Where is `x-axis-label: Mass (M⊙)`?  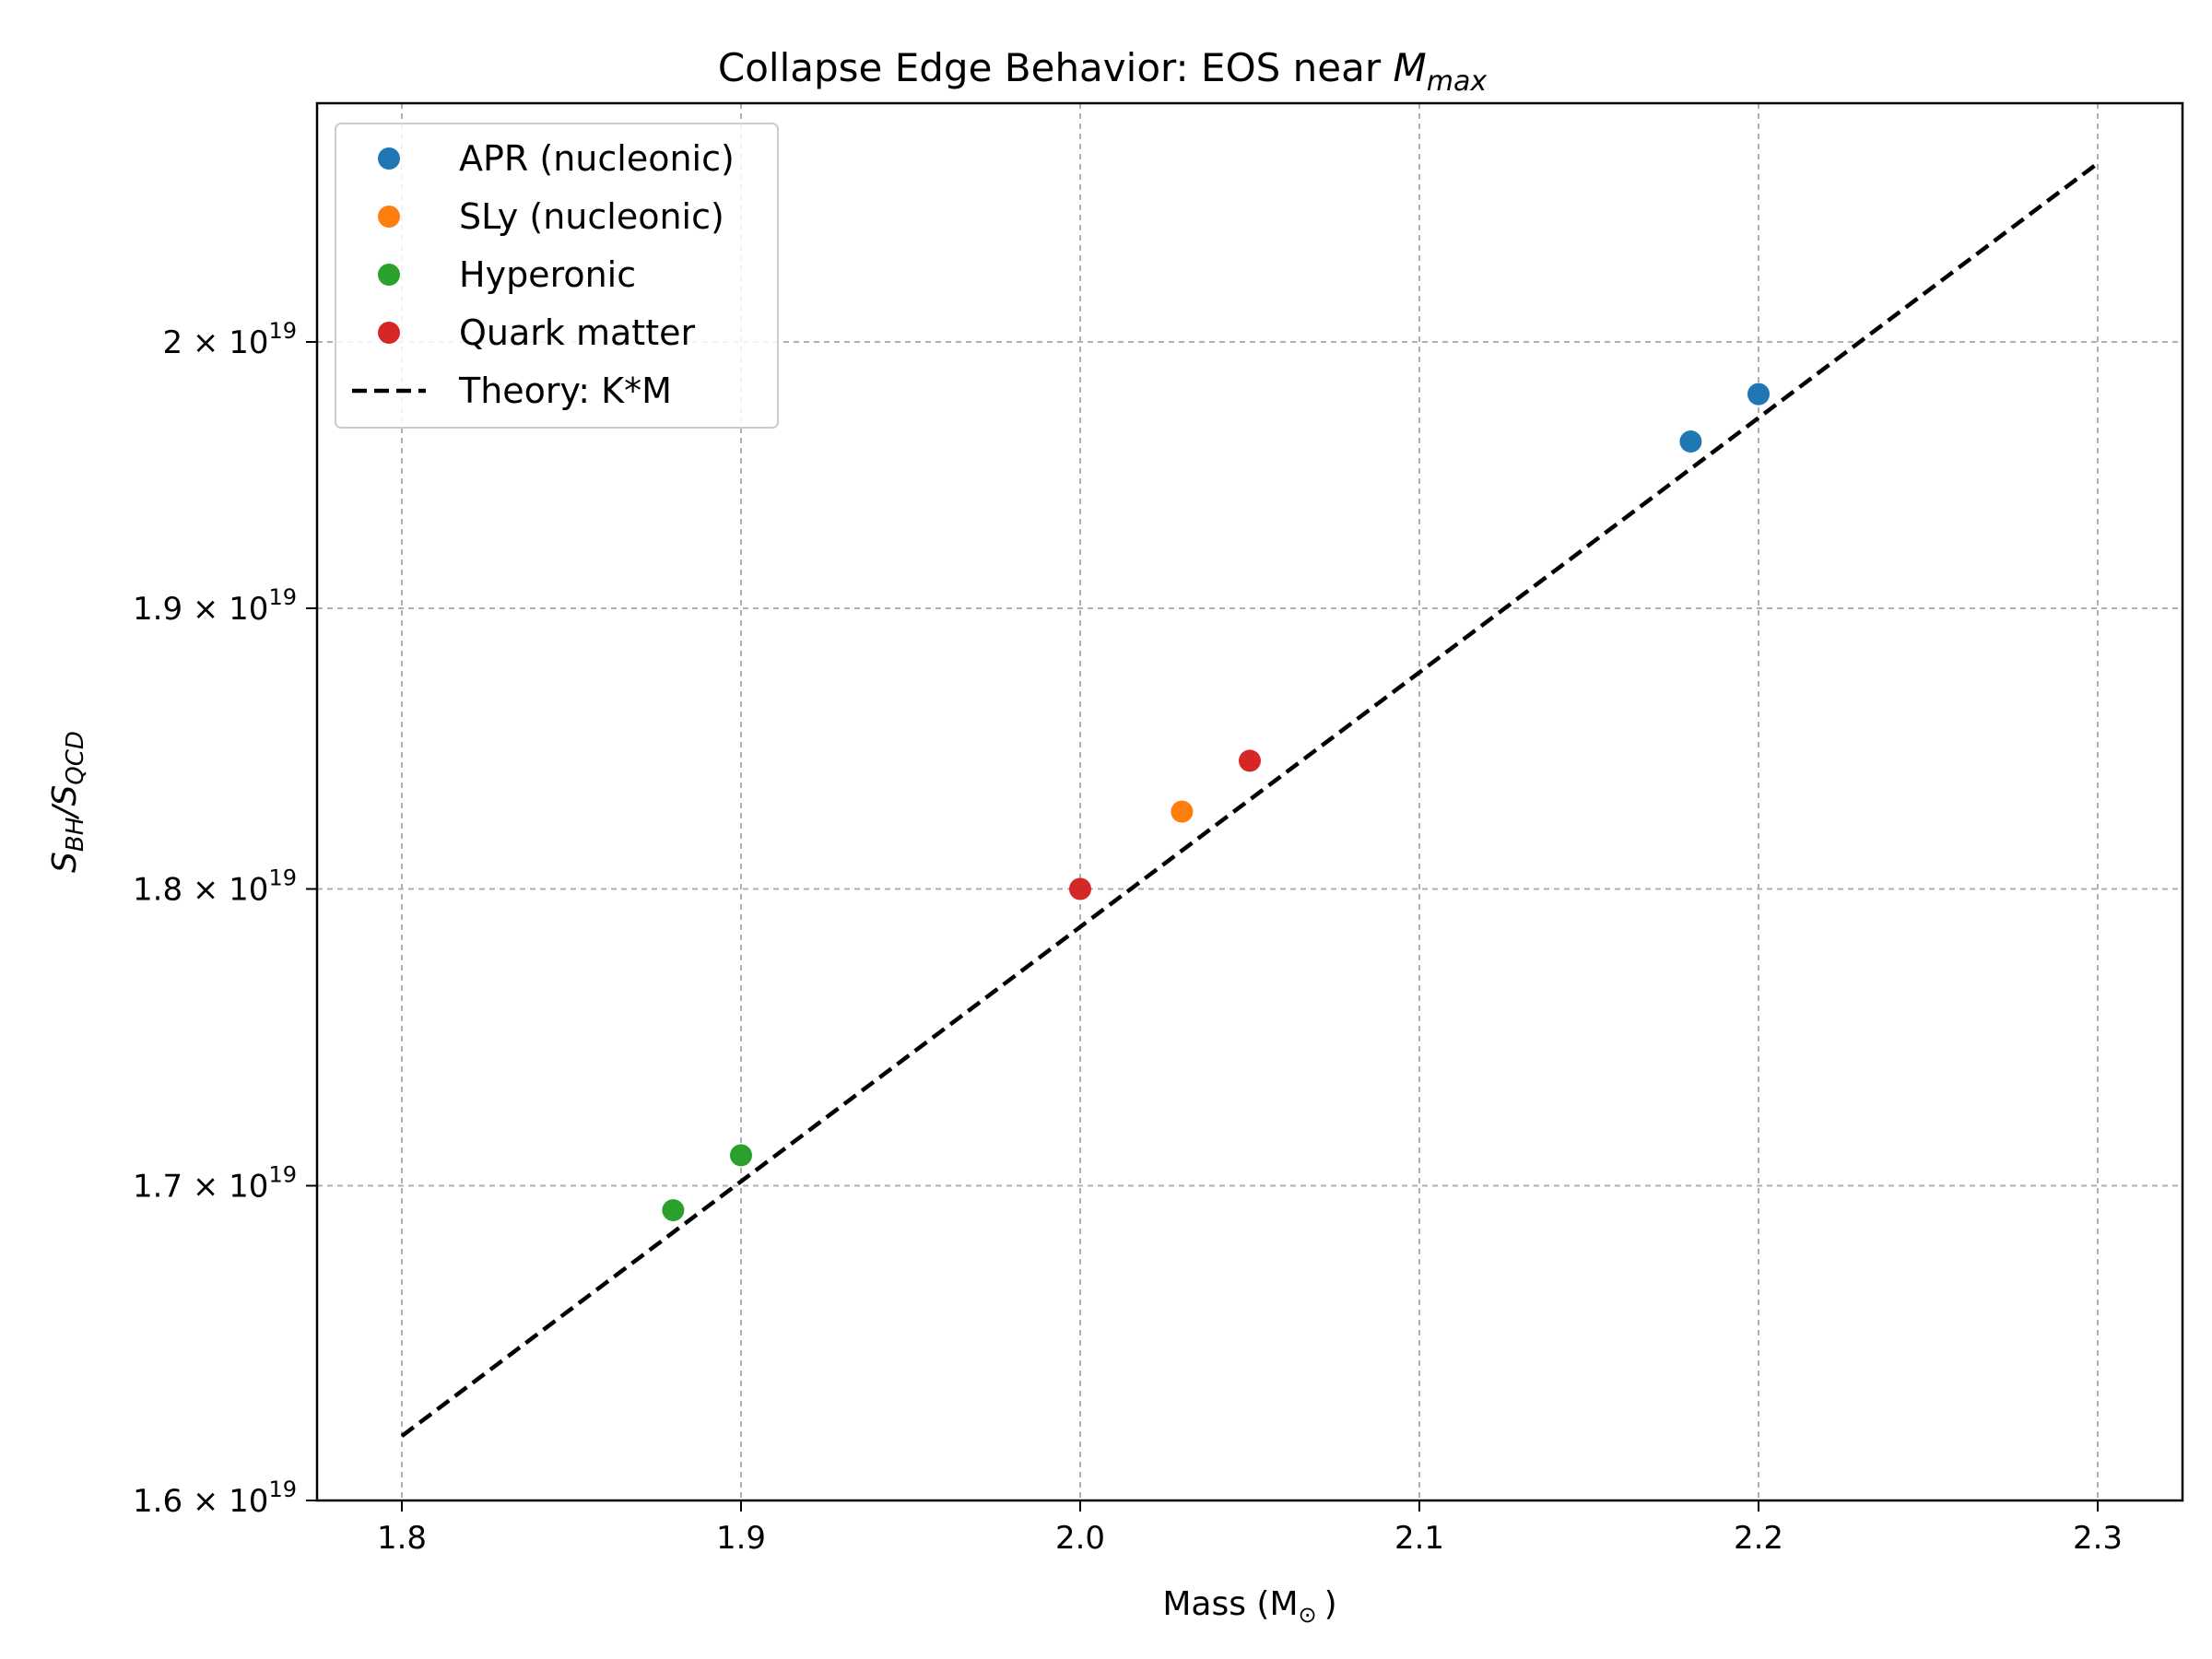 x-axis-label: Mass (M⊙) is located at coordinates (1249, 1606).